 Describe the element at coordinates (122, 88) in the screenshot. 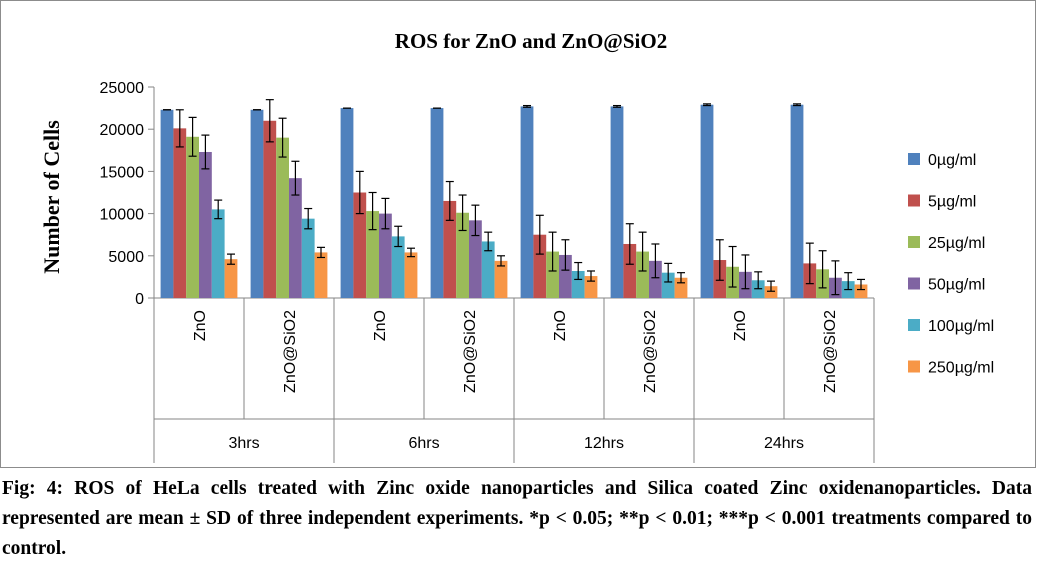

I see `y-tick-label: 25000` at that location.